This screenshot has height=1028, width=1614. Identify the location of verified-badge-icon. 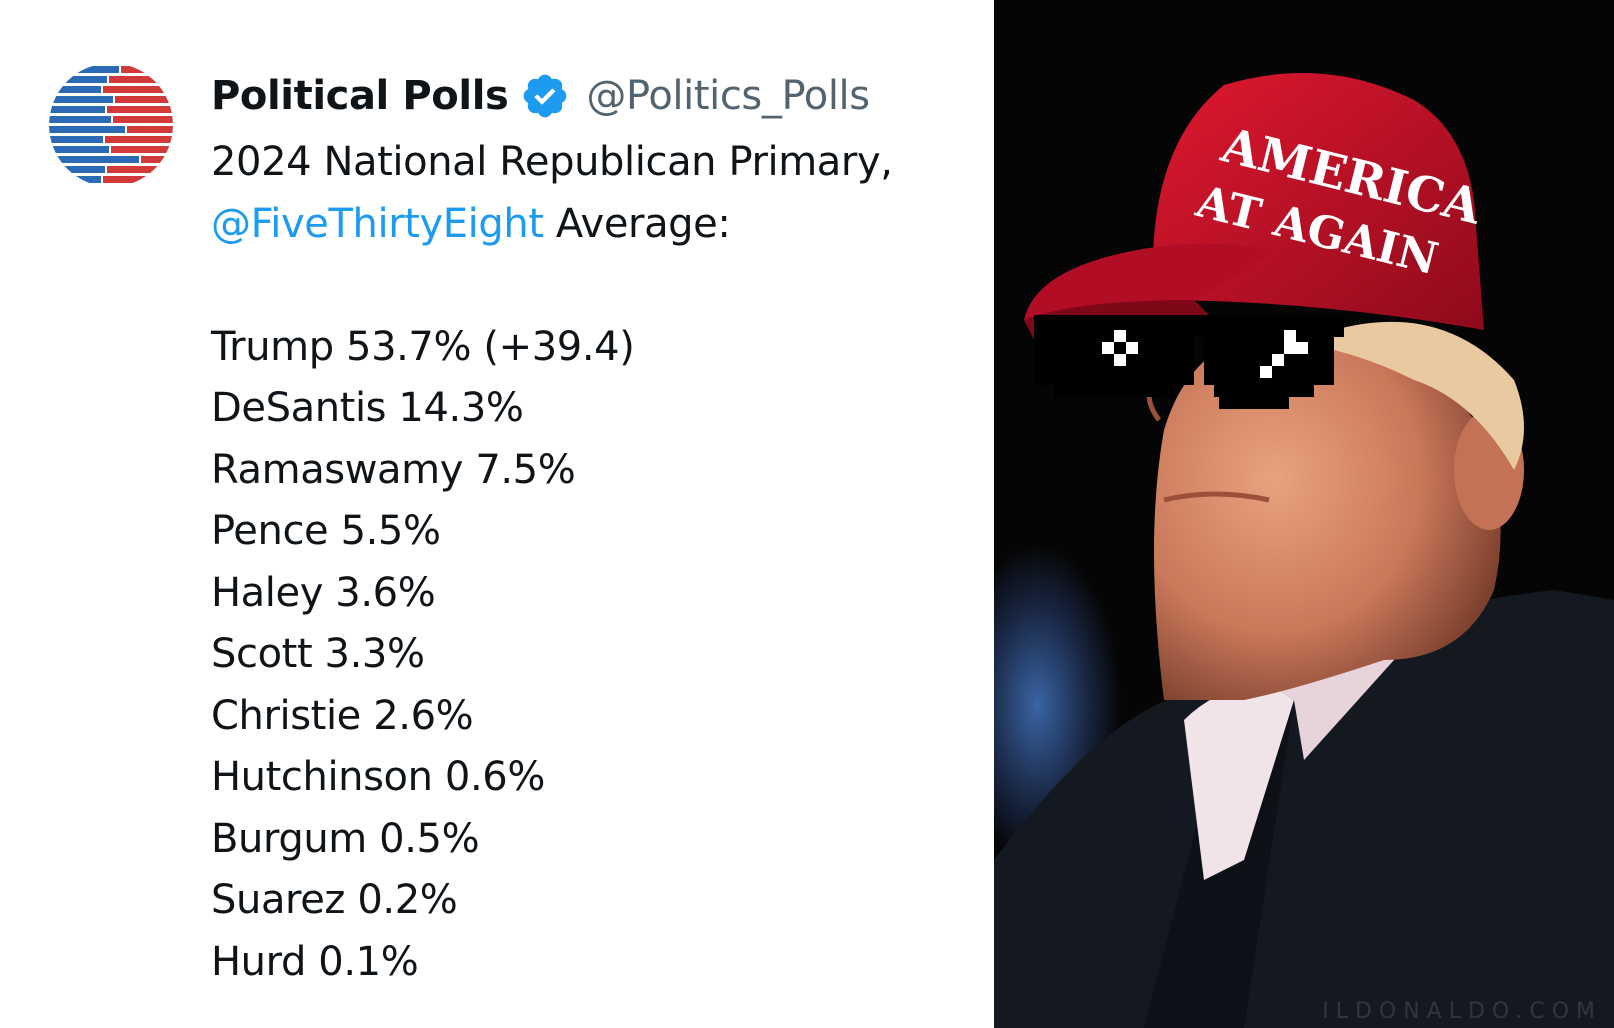
(545, 96).